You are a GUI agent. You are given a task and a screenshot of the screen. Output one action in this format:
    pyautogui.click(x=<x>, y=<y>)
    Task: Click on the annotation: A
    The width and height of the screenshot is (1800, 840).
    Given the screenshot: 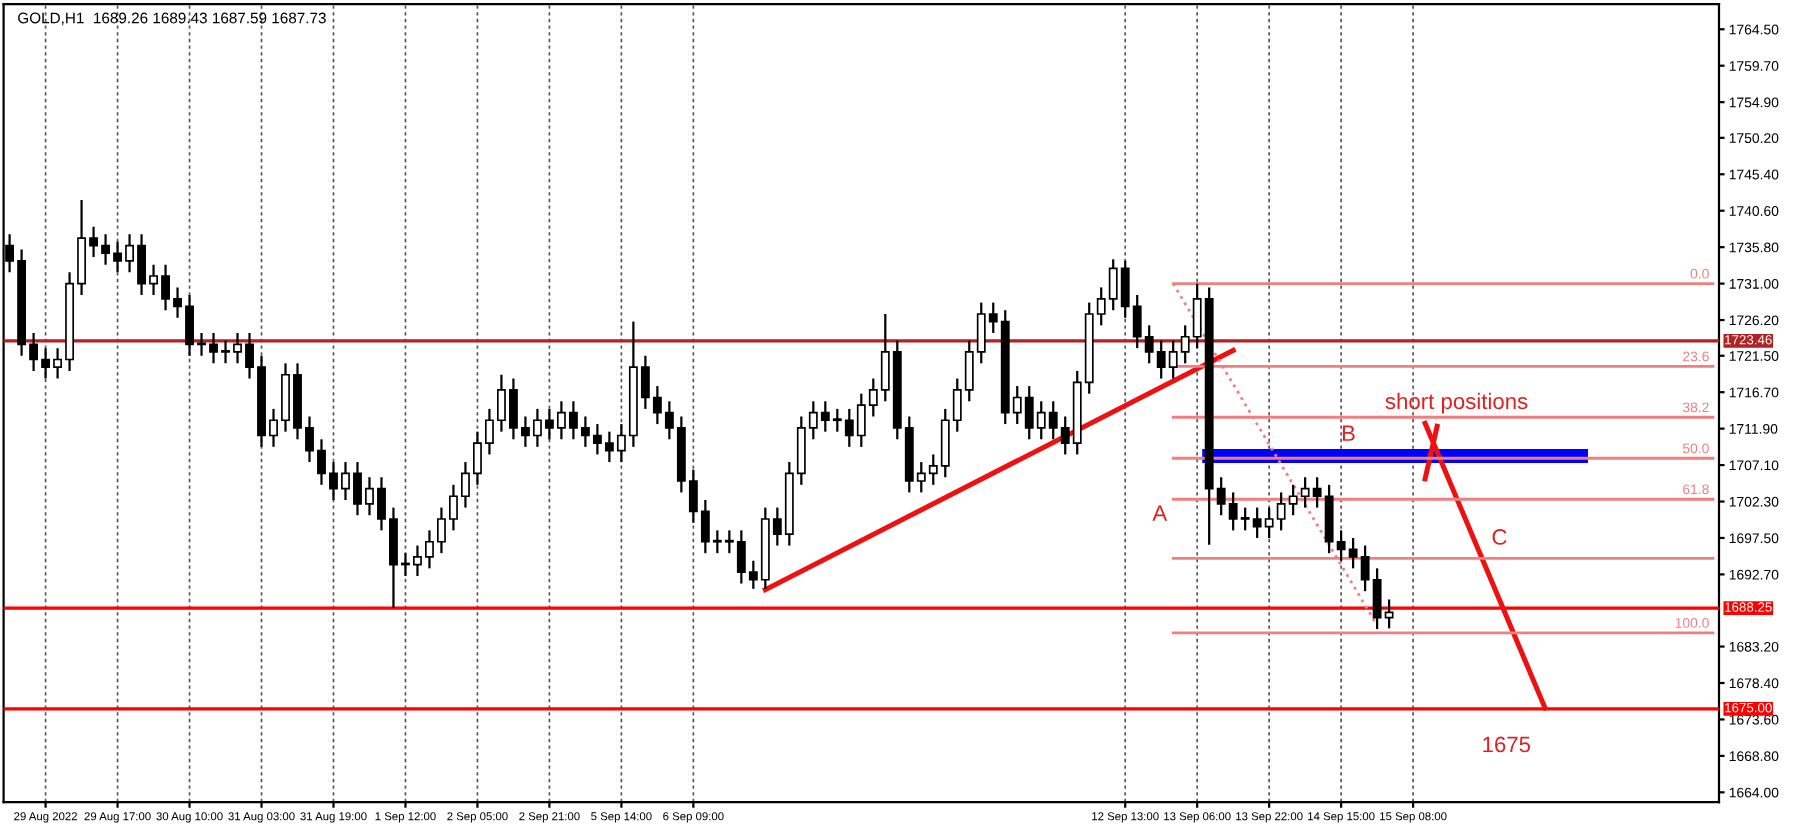 What is the action you would take?
    pyautogui.click(x=1160, y=513)
    